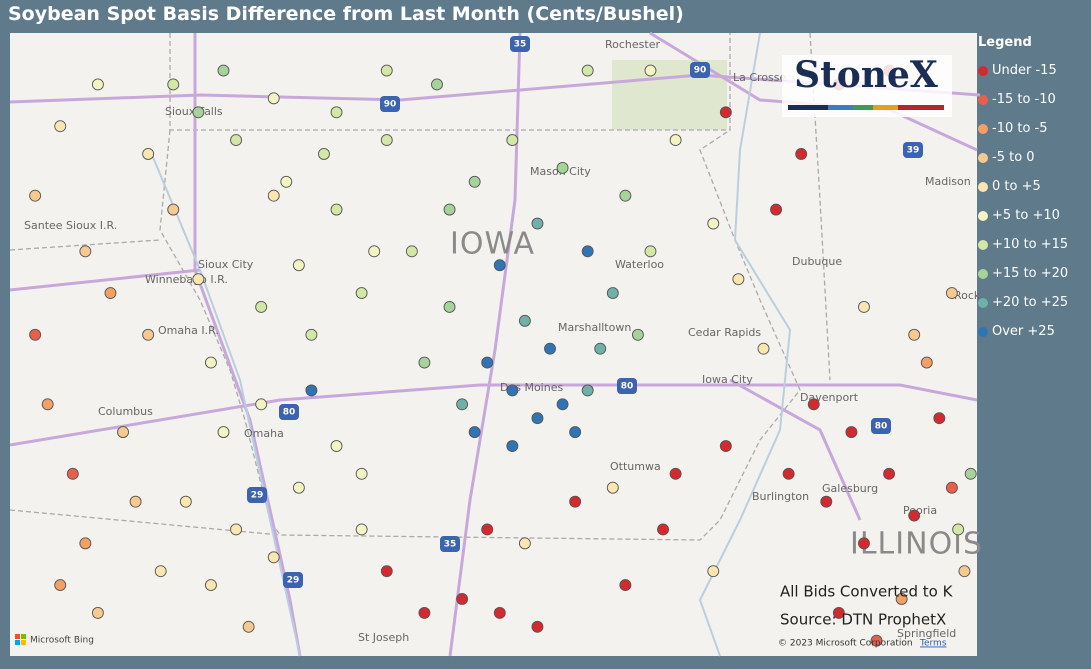 The height and width of the screenshot is (669, 1091). What do you see at coordinates (1013, 157) in the screenshot?
I see `legend-label: -5 to 0` at bounding box center [1013, 157].